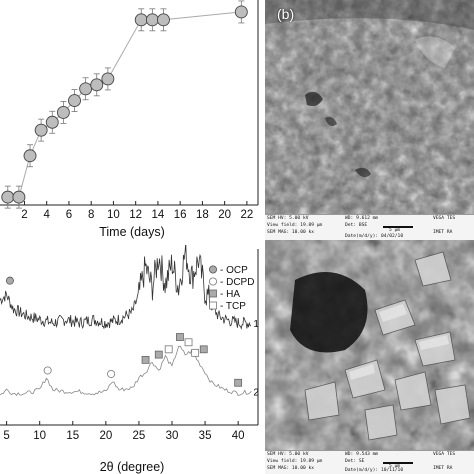 Image resolution: width=474 pixels, height=474 pixels. Describe the element at coordinates (132, 232) in the screenshot. I see `kinetics-x-axis-label: Time (days)` at that location.